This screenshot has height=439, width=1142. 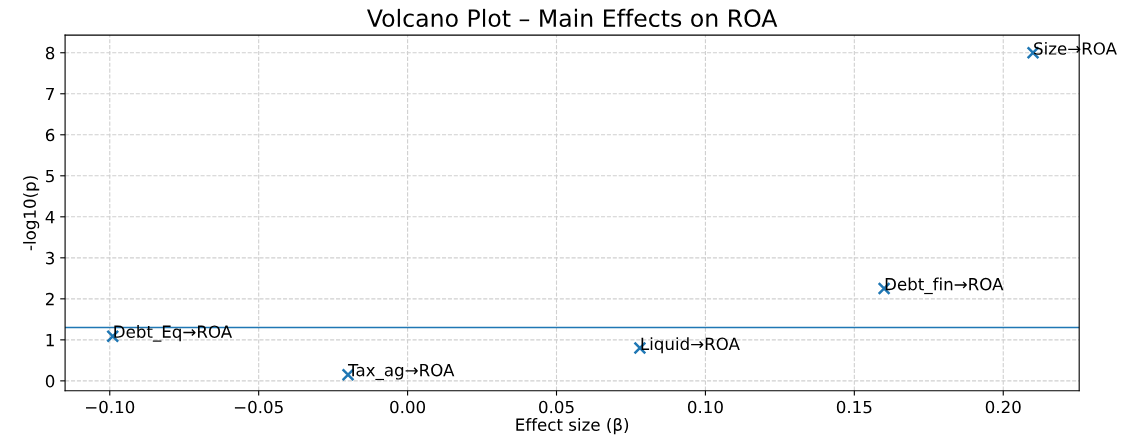 What do you see at coordinates (705, 407) in the screenshot?
I see `x-tick-label: 0.10` at bounding box center [705, 407].